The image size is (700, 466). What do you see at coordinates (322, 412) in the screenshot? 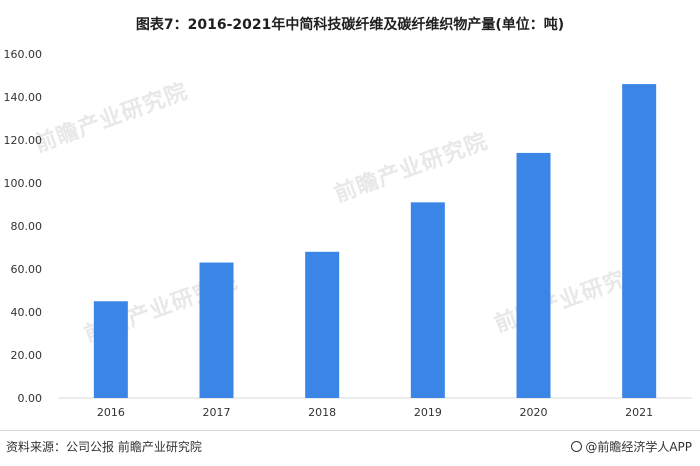
I see `x-tick-label: 2018` at bounding box center [322, 412].